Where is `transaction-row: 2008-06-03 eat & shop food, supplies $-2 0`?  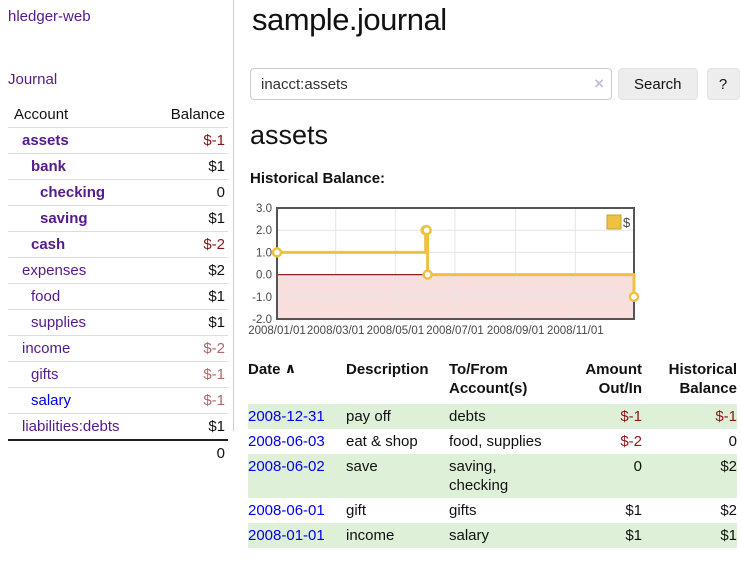 transaction-row: 2008-06-03 eat & shop food, supplies $-2 0 is located at coordinates (492, 441).